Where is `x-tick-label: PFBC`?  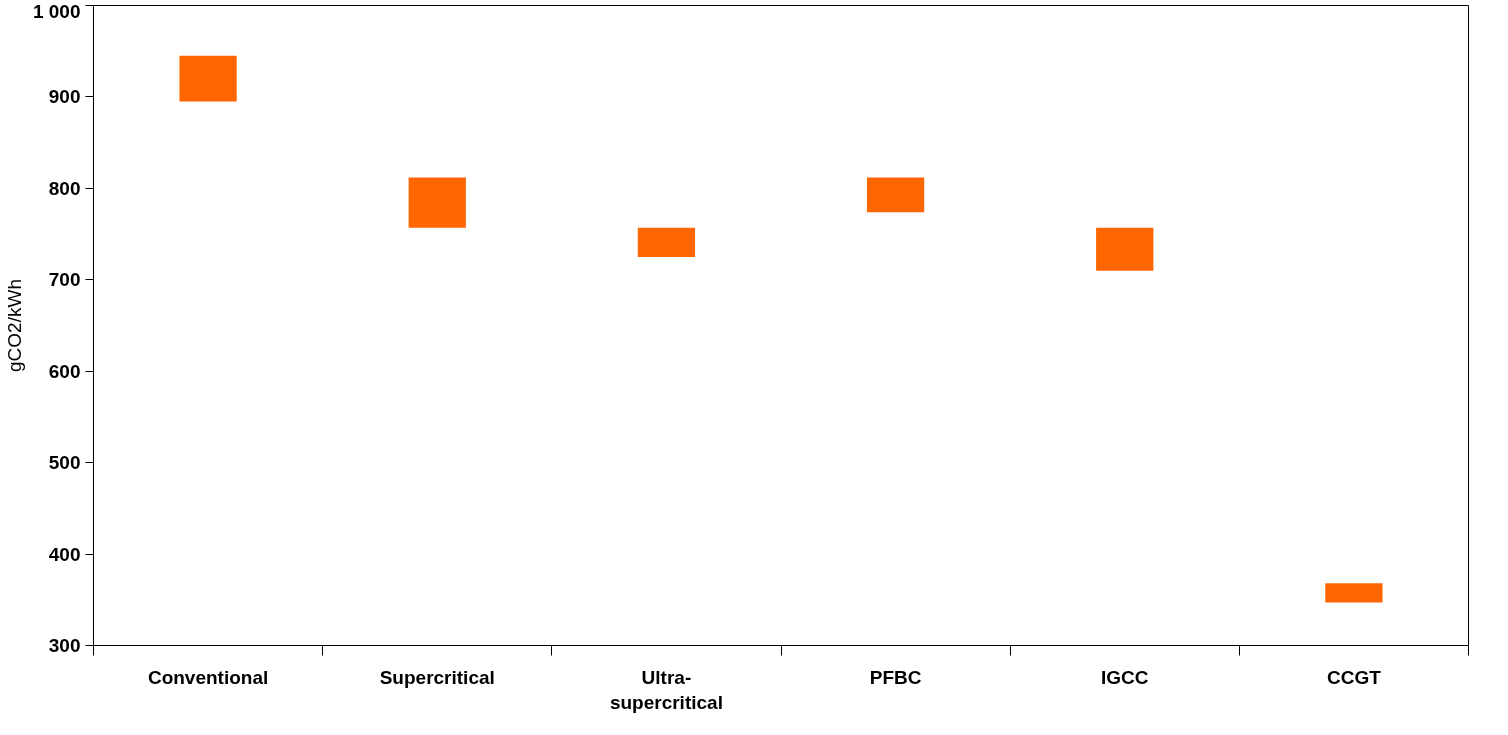 x-tick-label: PFBC is located at coordinates (895, 677).